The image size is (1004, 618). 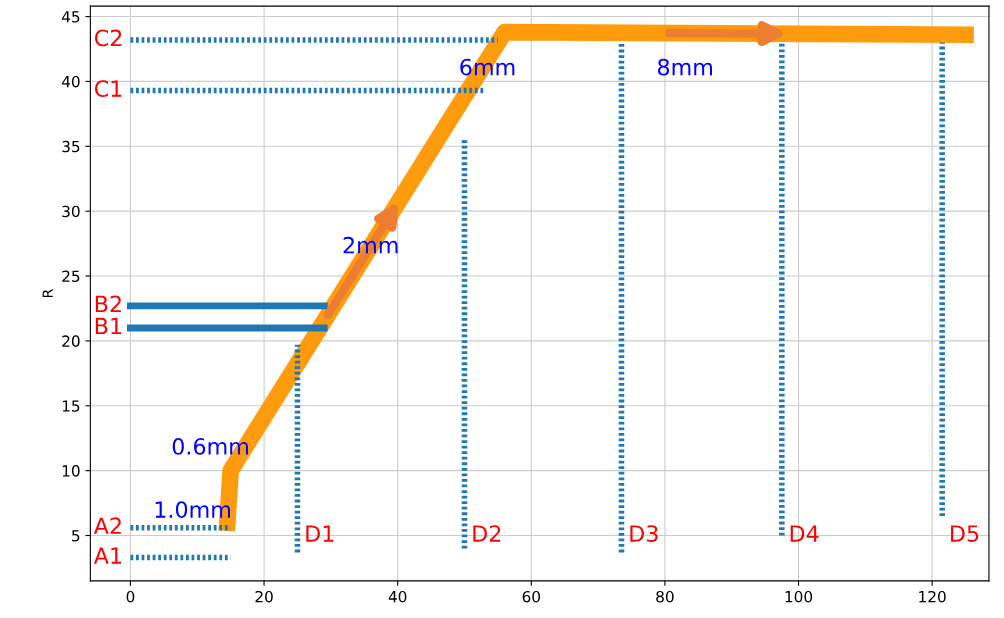 I want to click on y-tick-label: 40, so click(x=70, y=81).